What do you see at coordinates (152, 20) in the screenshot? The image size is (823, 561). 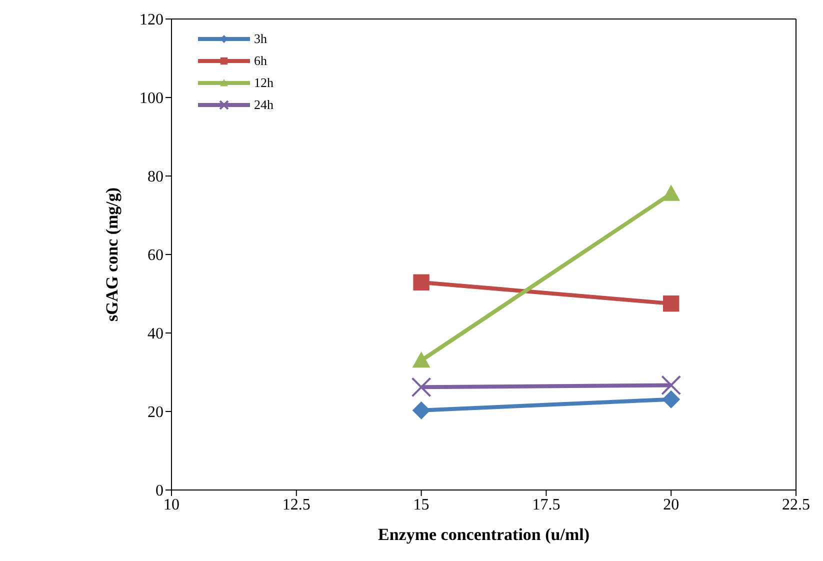 I see `y-tick-label: 120` at bounding box center [152, 20].